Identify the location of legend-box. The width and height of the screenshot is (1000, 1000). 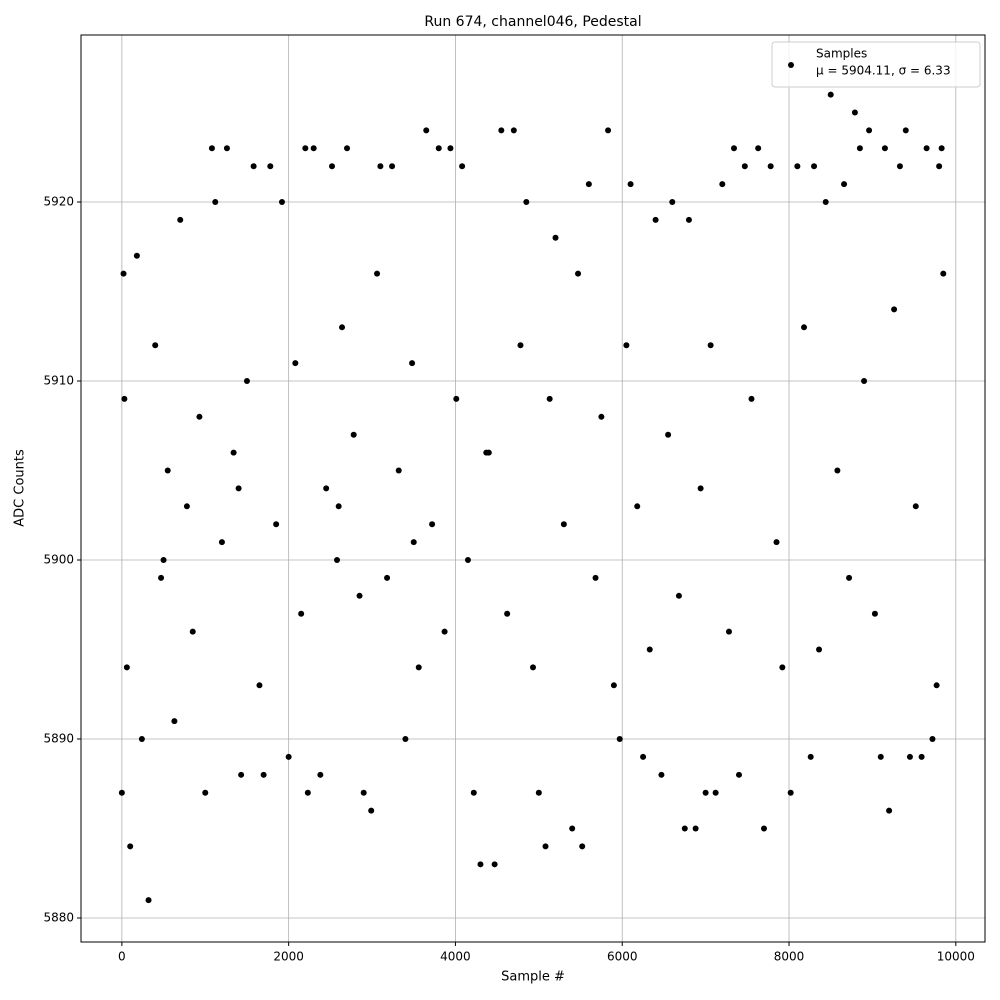
(876, 64).